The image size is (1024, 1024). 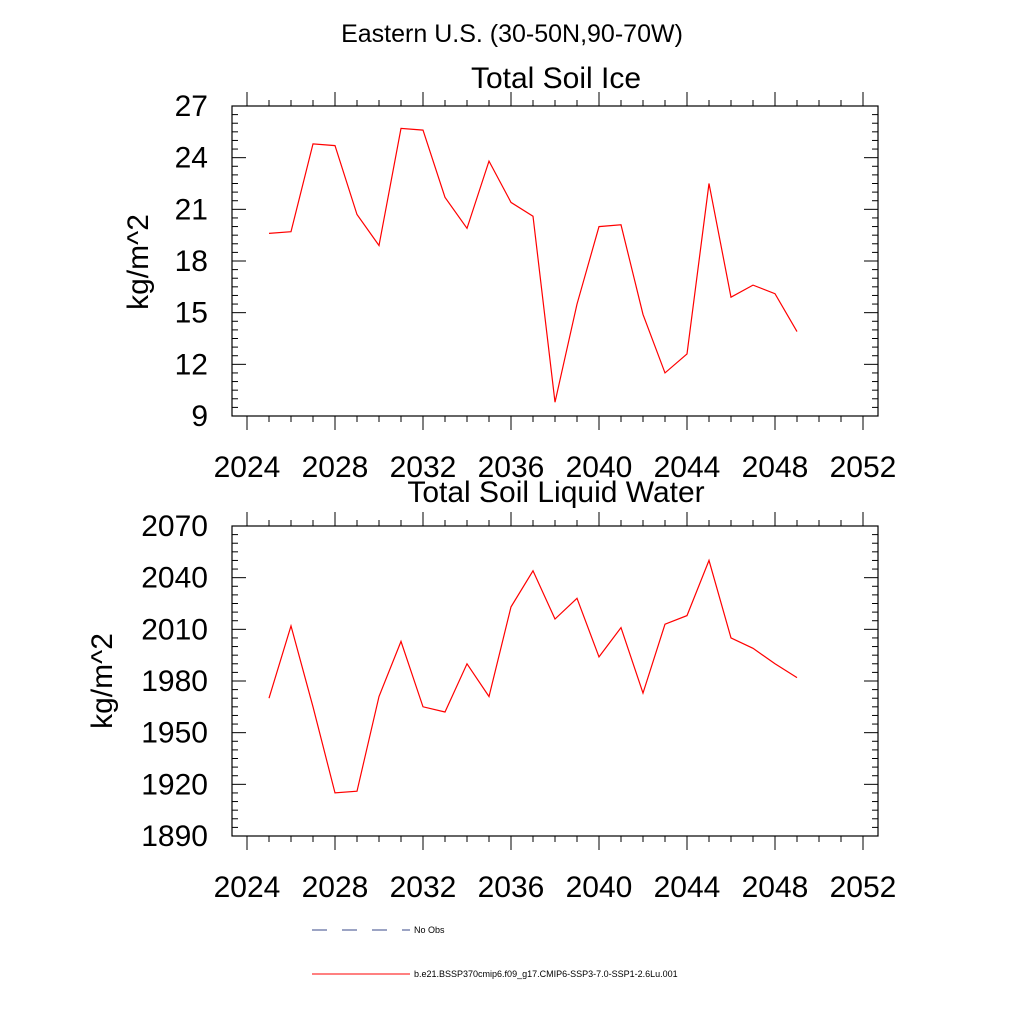 What do you see at coordinates (555, 492) in the screenshot?
I see `chart-title: Total Soil Liquid Water` at bounding box center [555, 492].